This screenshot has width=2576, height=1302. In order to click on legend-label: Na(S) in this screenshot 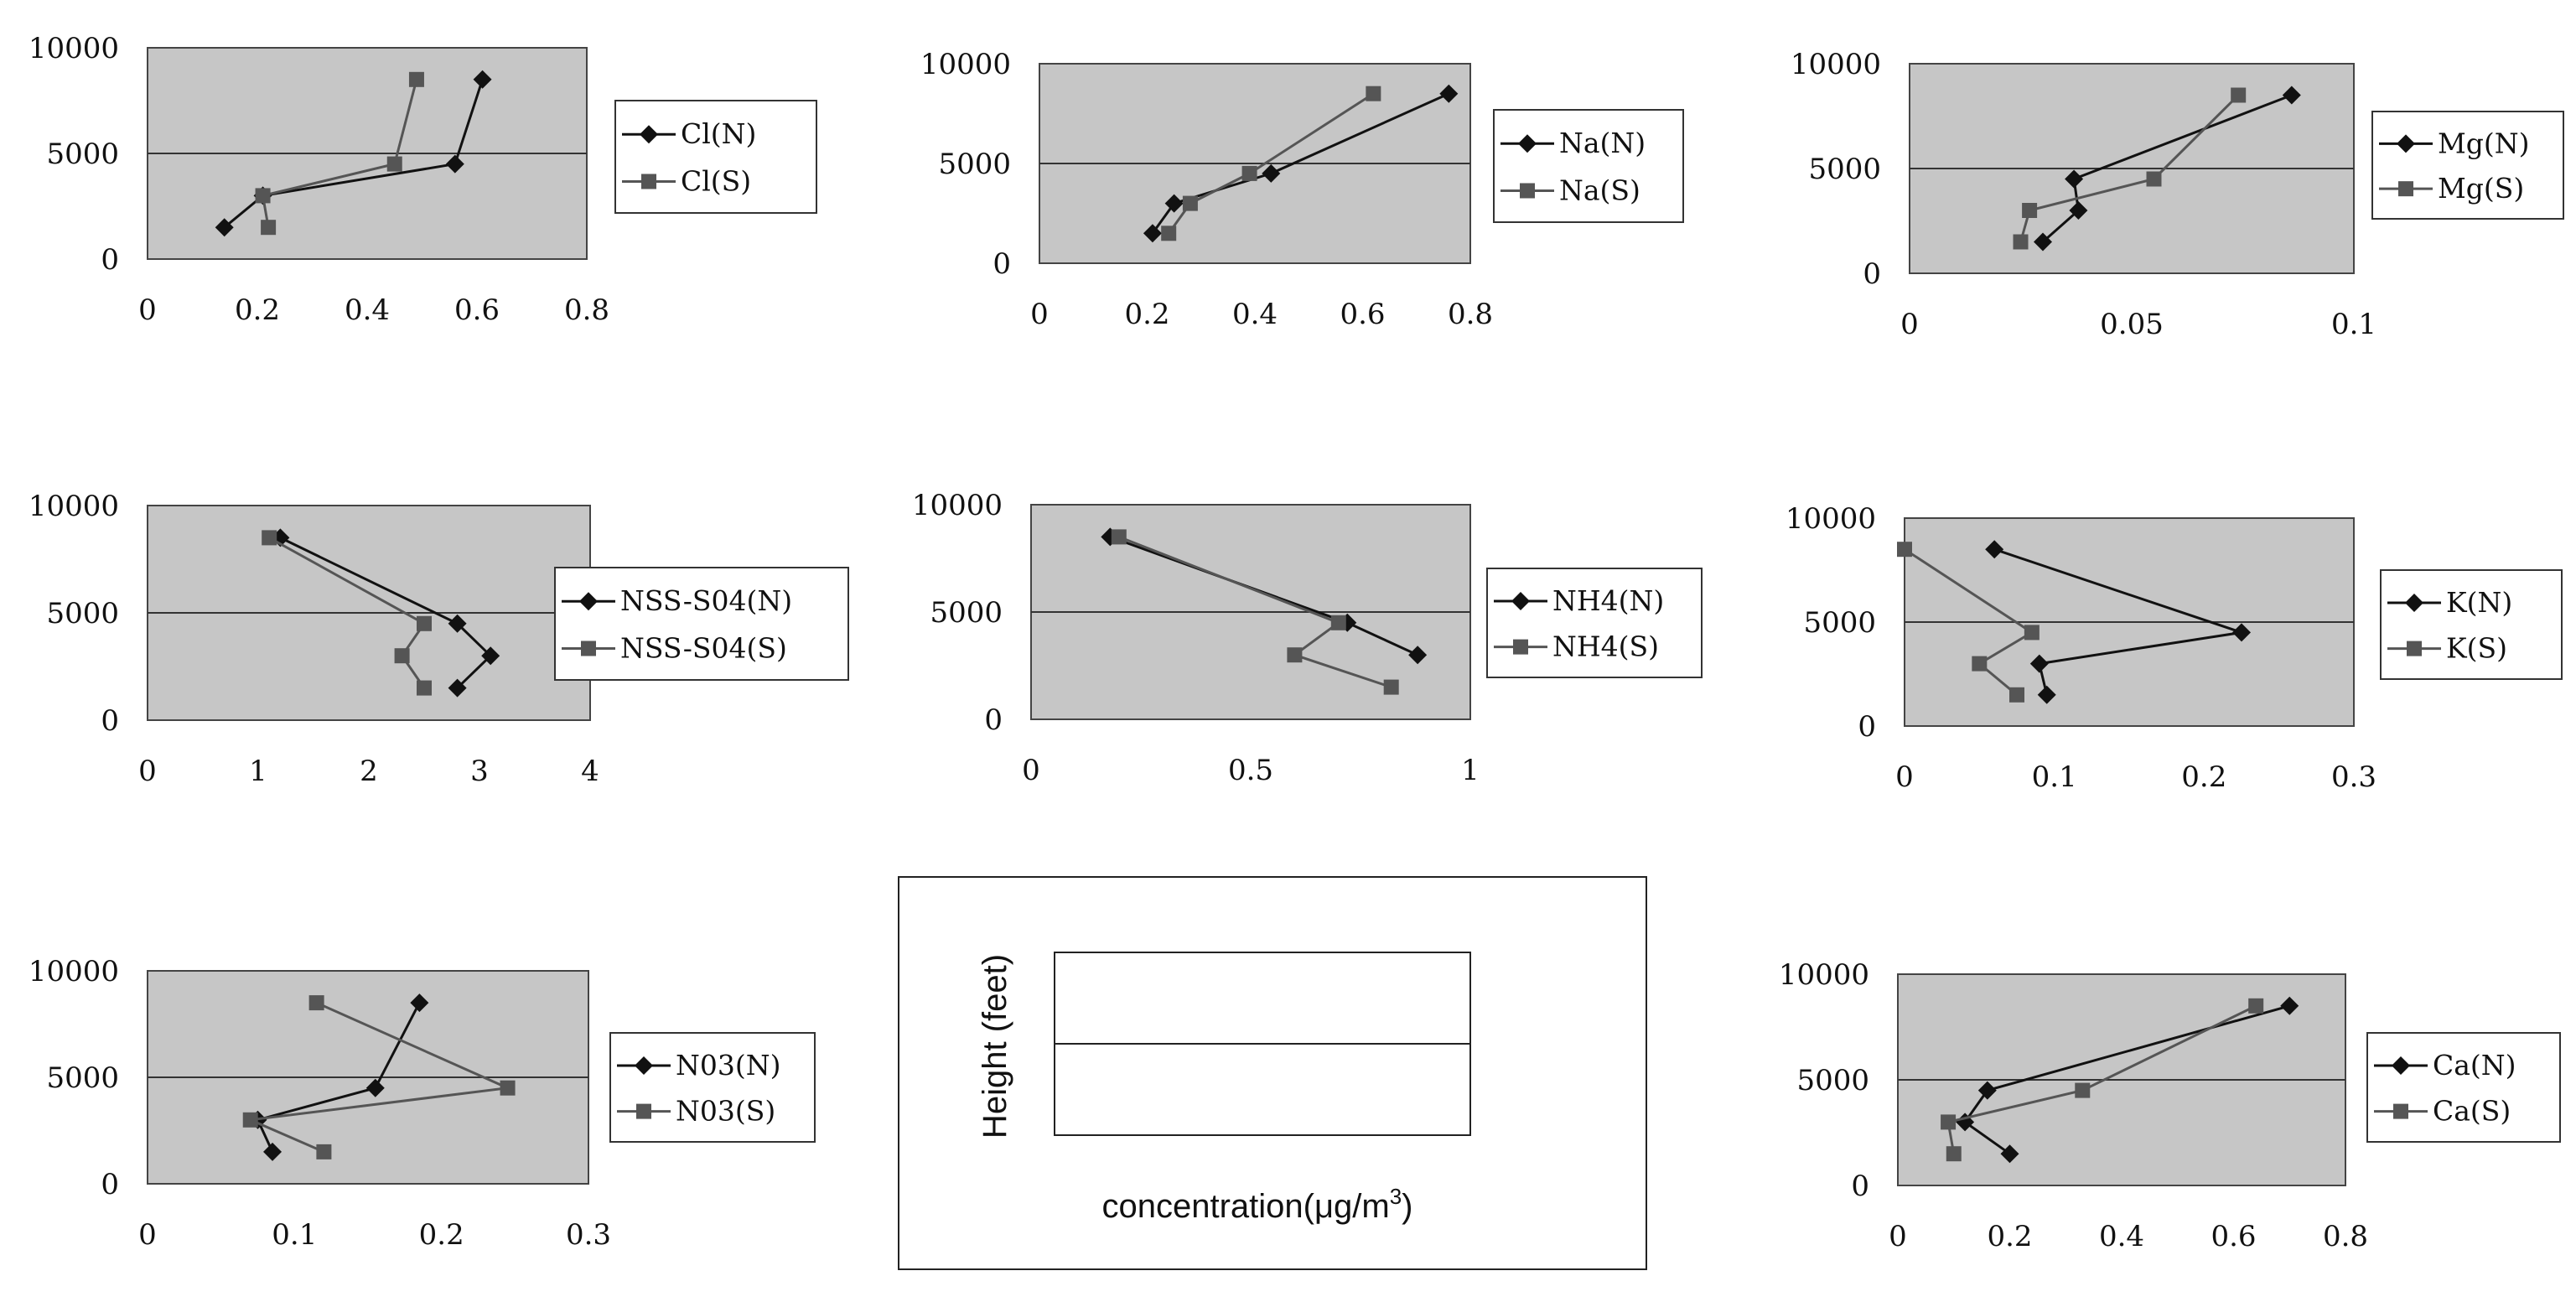, I will do `click(1599, 190)`.